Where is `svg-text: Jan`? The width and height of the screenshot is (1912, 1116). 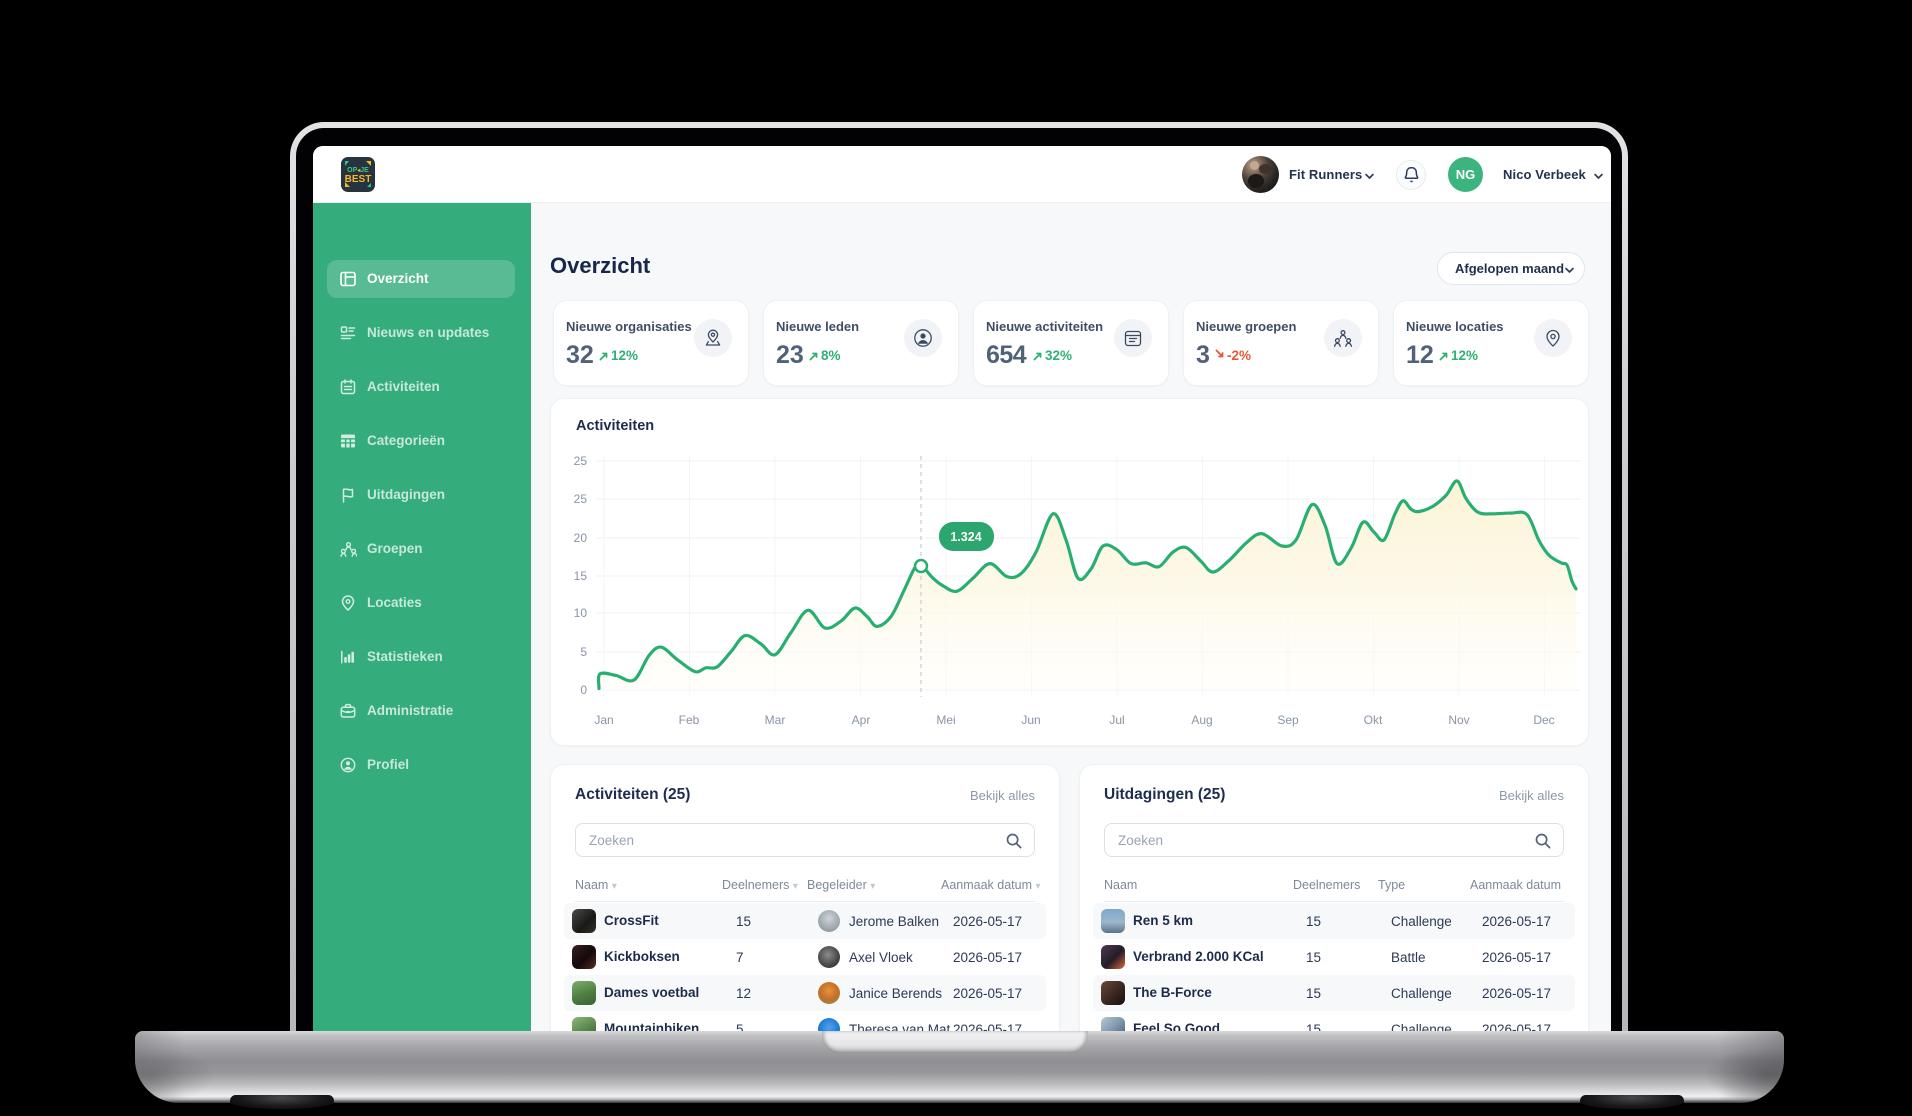 svg-text: Jan is located at coordinates (603, 720).